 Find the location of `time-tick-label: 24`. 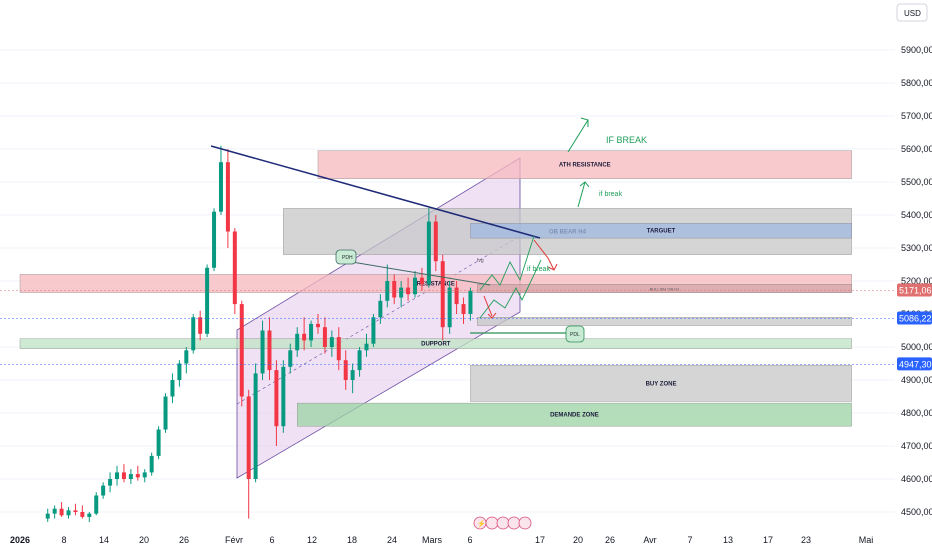

time-tick-label: 24 is located at coordinates (392, 540).